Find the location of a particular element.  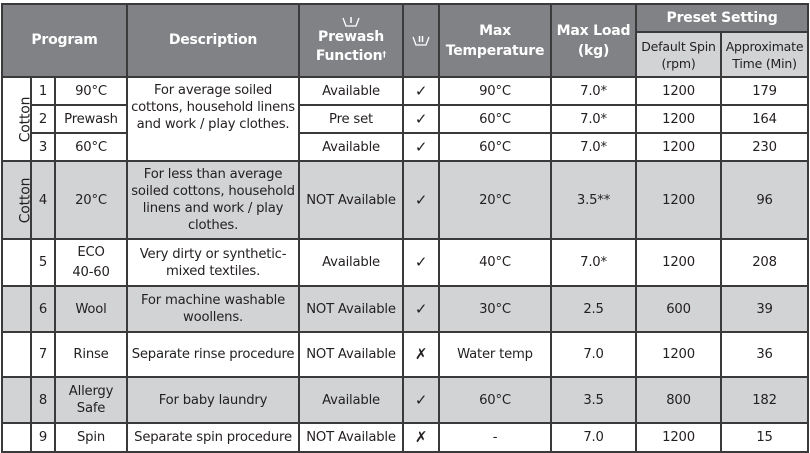

header-preset-setting: Preset Setting is located at coordinates (722, 18).